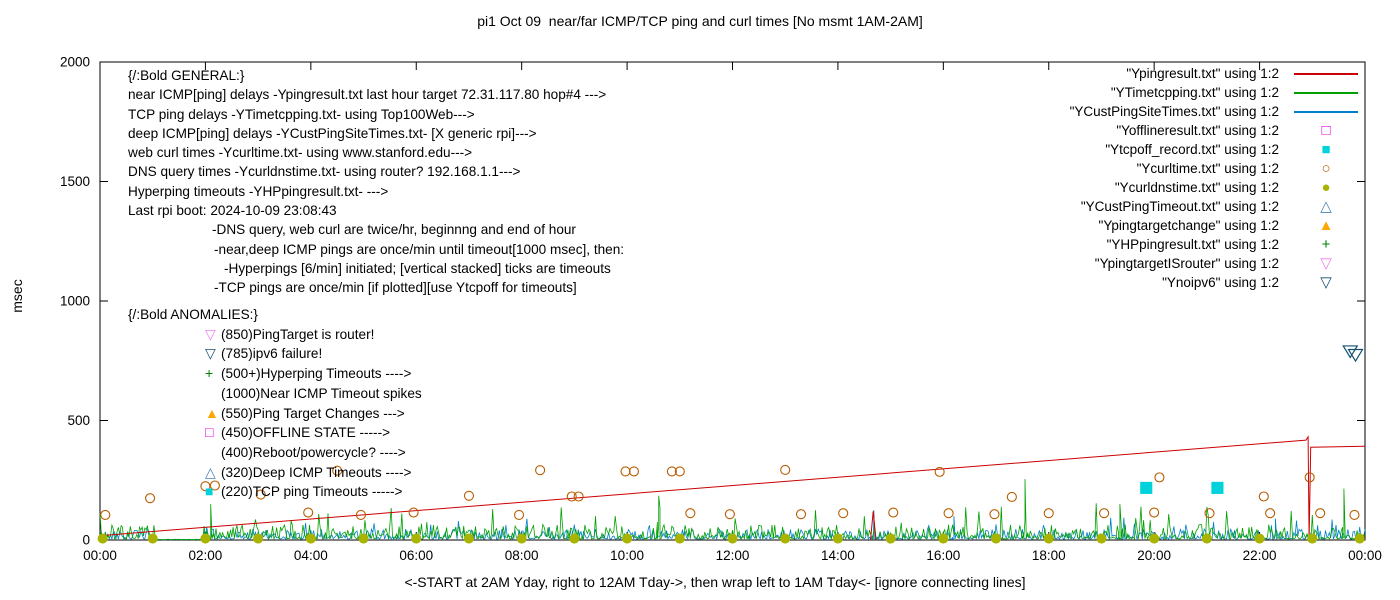 The width and height of the screenshot is (1400, 600). What do you see at coordinates (313, 374) in the screenshot?
I see `anomaly-line: + (500+)Hyperping Timeouts ---->` at bounding box center [313, 374].